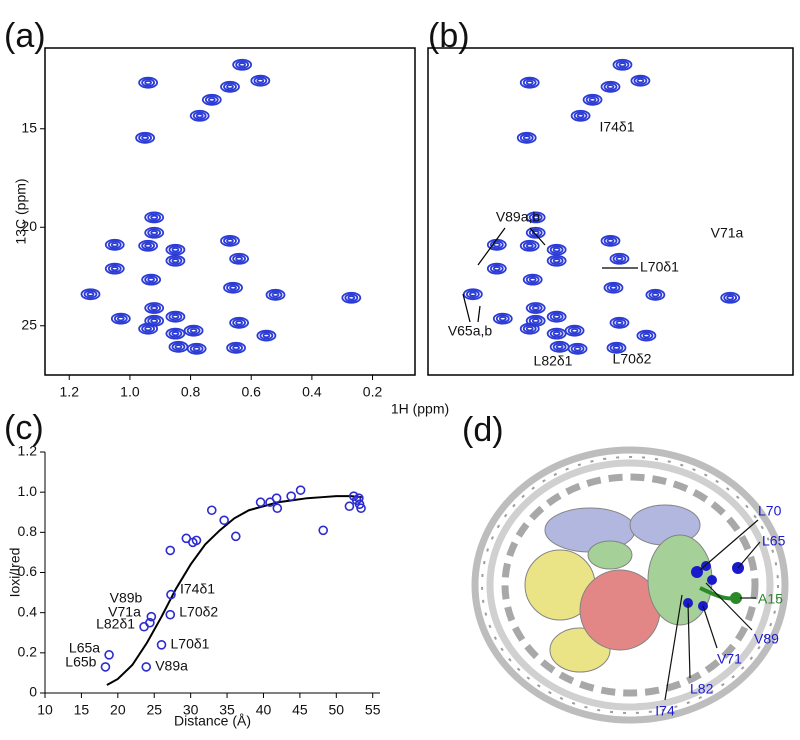  What do you see at coordinates (29, 324) in the screenshot?
I see `y-tick-label: 25` at bounding box center [29, 324].